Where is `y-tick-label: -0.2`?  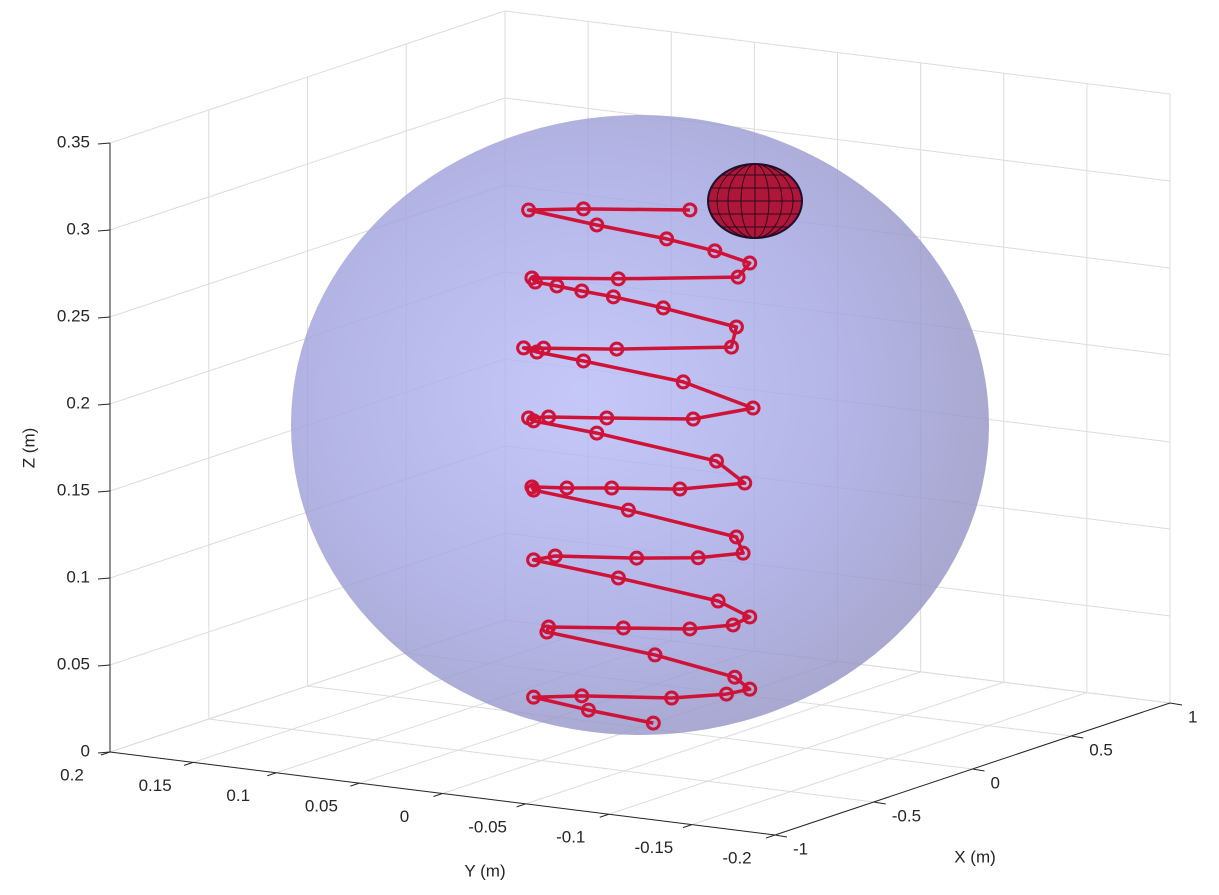 y-tick-label: -0.2 is located at coordinates (736, 857).